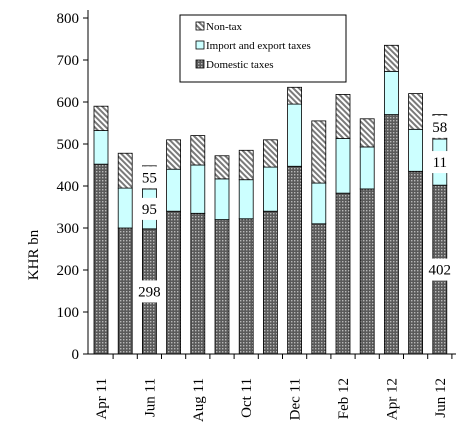  I want to click on x-tick-label: Oct 11, so click(247, 398).